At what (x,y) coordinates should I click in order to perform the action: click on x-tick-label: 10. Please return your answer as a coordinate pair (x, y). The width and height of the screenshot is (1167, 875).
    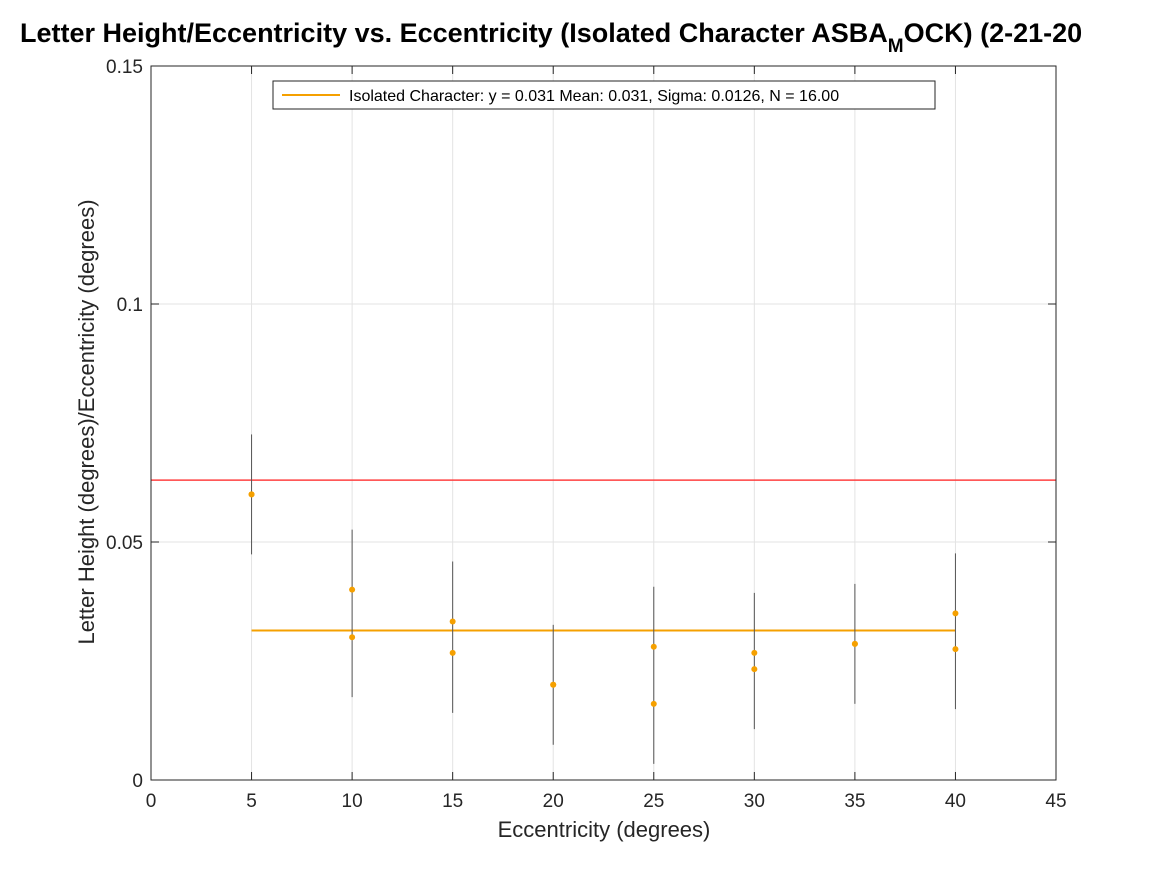
    Looking at the image, I should click on (352, 801).